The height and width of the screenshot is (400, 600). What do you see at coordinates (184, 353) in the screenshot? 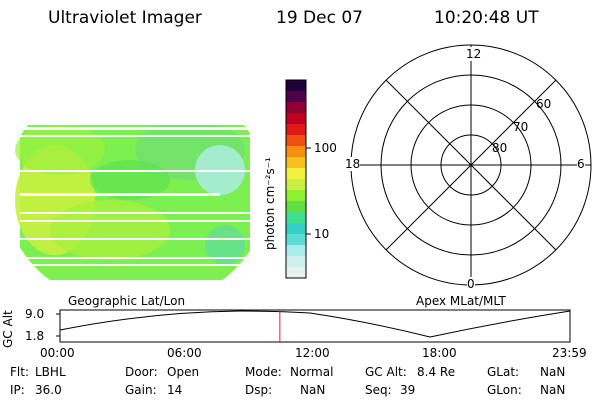
I see `timeline-xtick-0600: 06:00` at bounding box center [184, 353].